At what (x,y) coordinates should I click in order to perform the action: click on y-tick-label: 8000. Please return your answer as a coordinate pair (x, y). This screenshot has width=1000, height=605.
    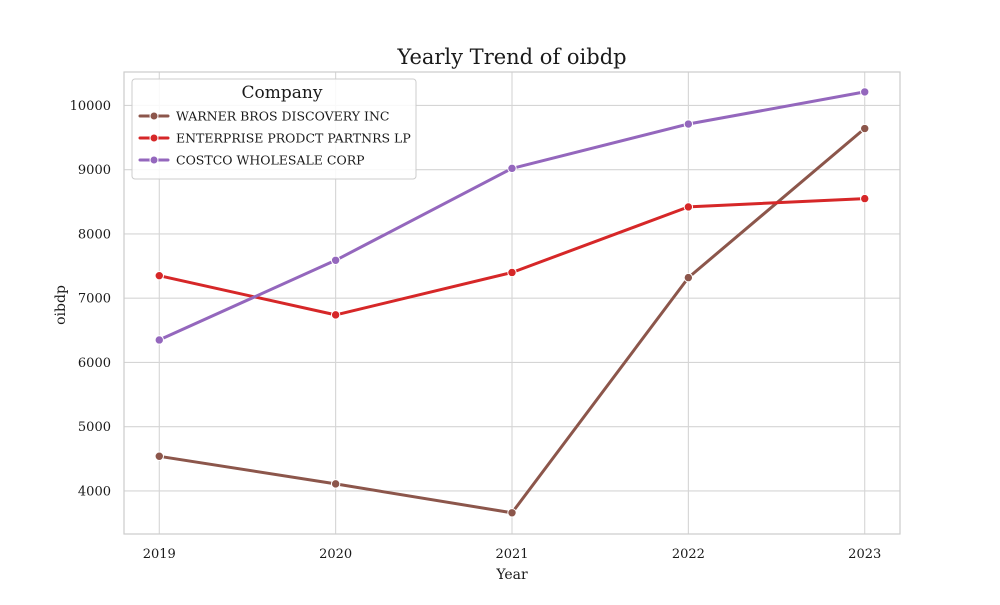
    Looking at the image, I should click on (94, 234).